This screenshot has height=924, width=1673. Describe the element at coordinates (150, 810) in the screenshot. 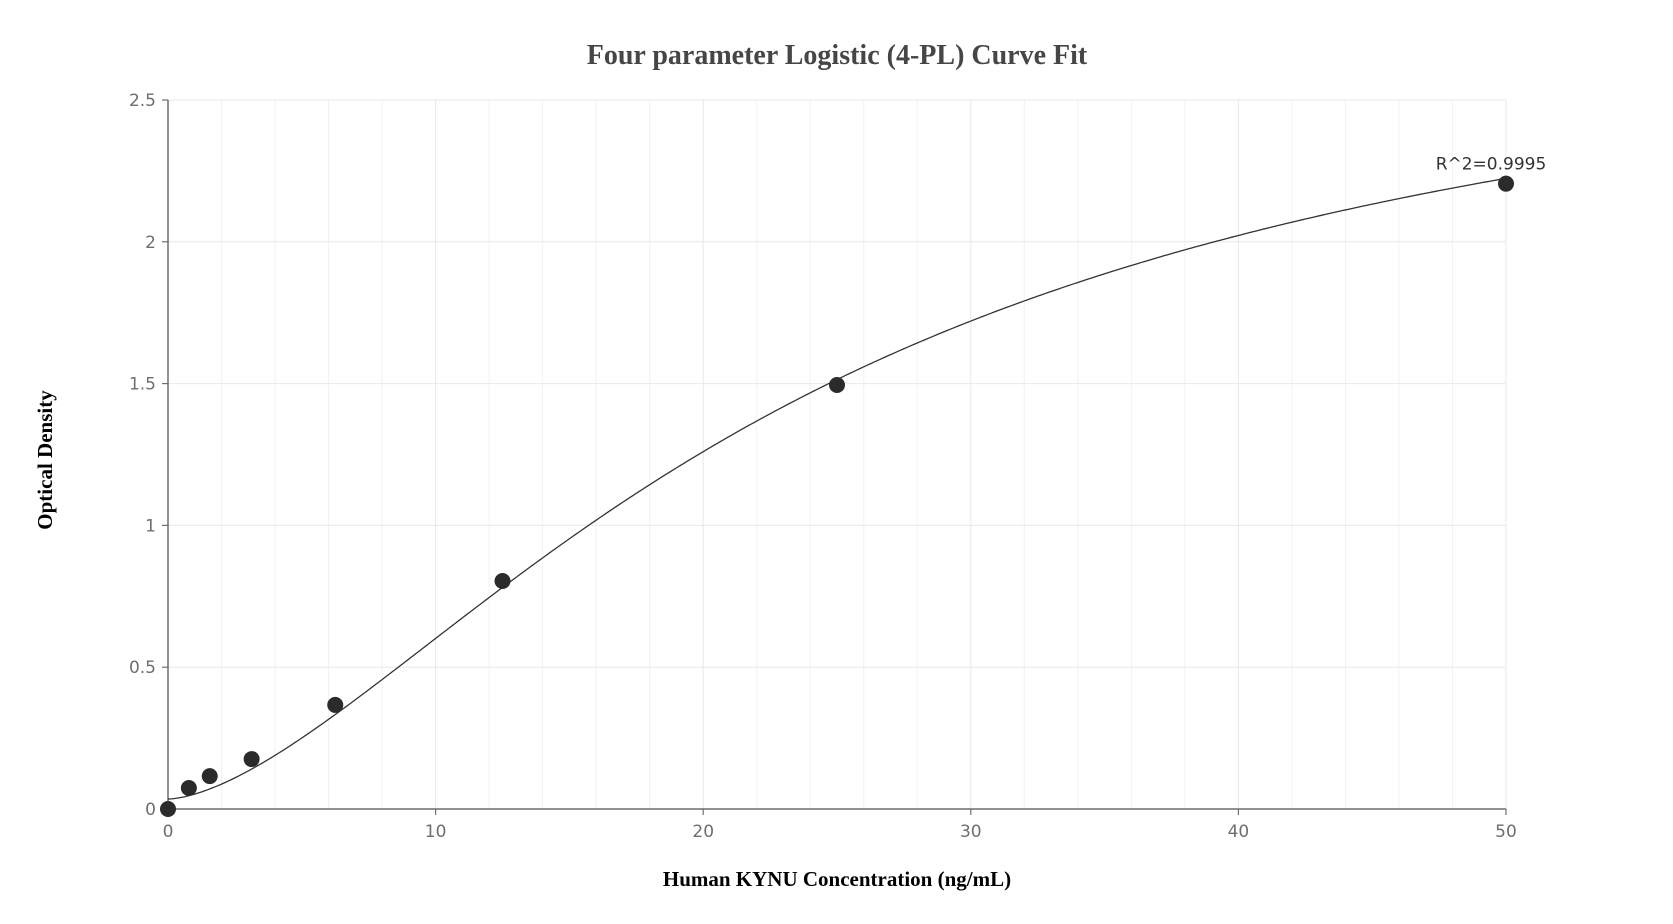

I see `y-tick-label: 0` at that location.